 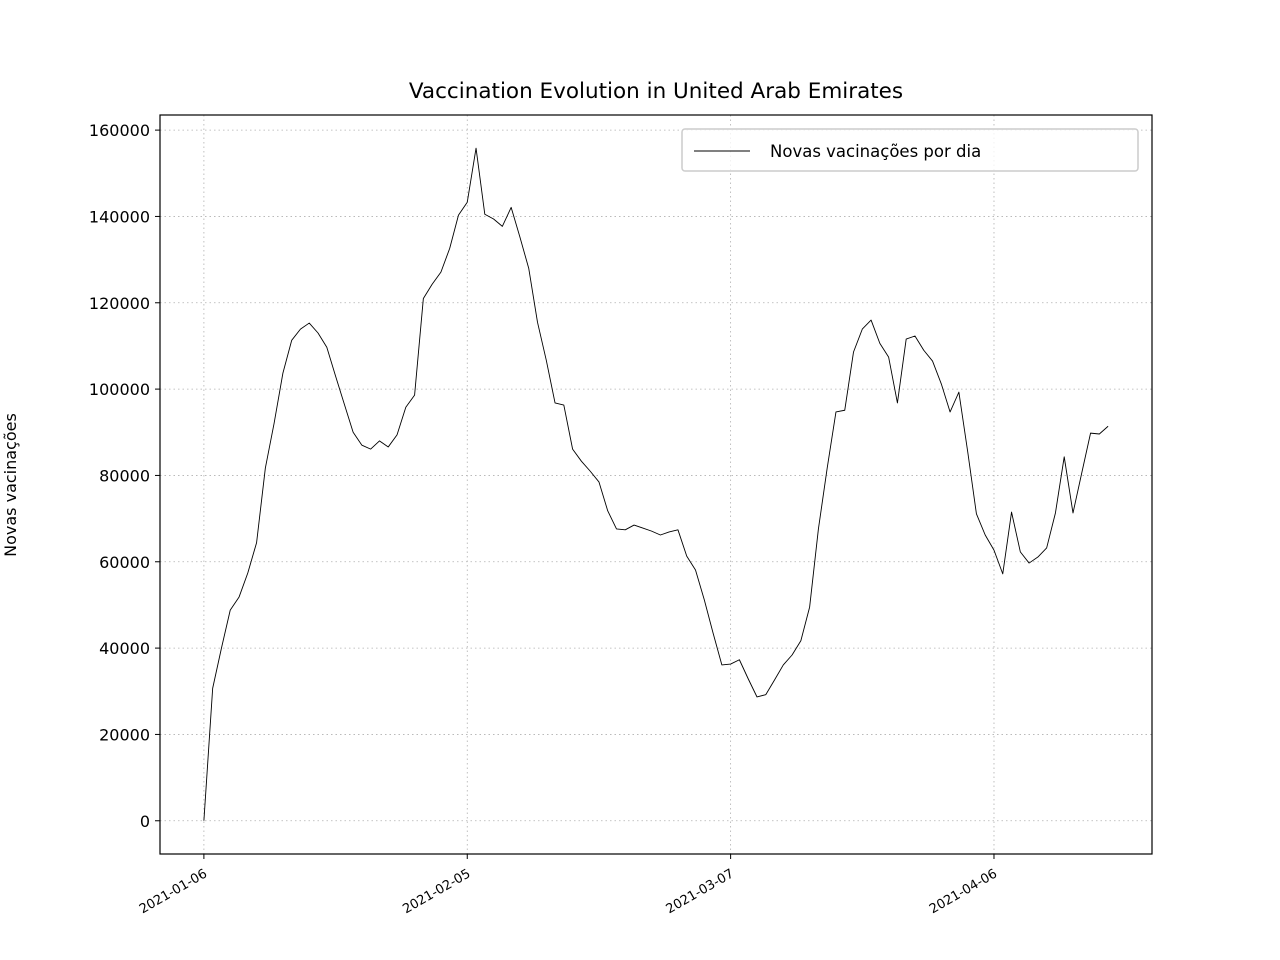 What do you see at coordinates (145, 821) in the screenshot?
I see `y-tick-label: 0` at bounding box center [145, 821].